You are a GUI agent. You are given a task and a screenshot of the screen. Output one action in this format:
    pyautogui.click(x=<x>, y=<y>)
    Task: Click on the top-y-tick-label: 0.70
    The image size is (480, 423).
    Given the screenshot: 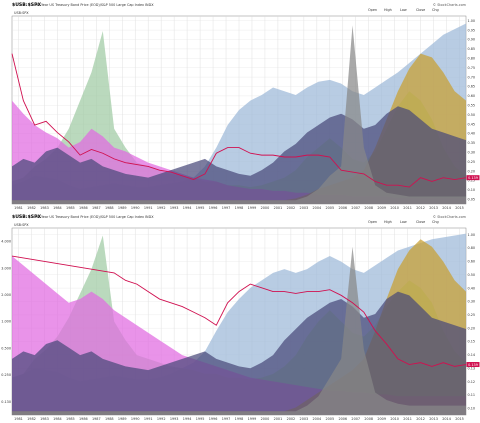 What is the action you would take?
    pyautogui.click(x=472, y=77)
    